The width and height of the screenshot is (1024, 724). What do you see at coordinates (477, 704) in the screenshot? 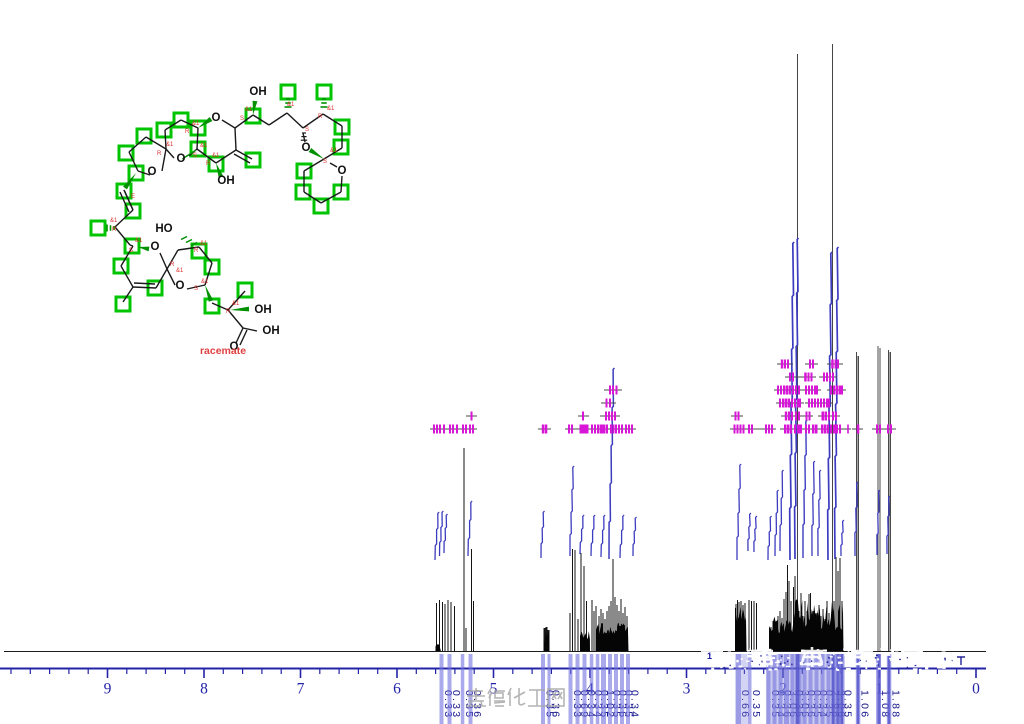
I see `svg-text: 0.36` at bounding box center [477, 704].